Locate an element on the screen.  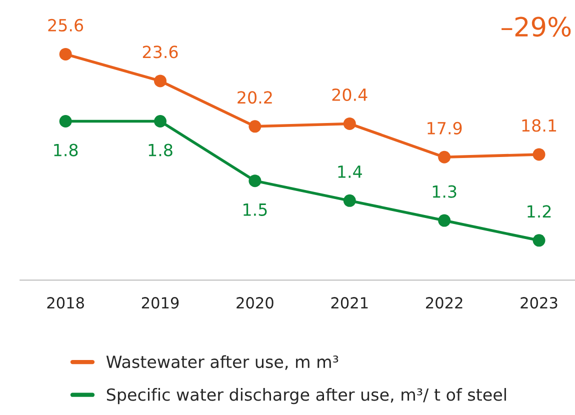
data-label: 1.4 is located at coordinates (350, 172).